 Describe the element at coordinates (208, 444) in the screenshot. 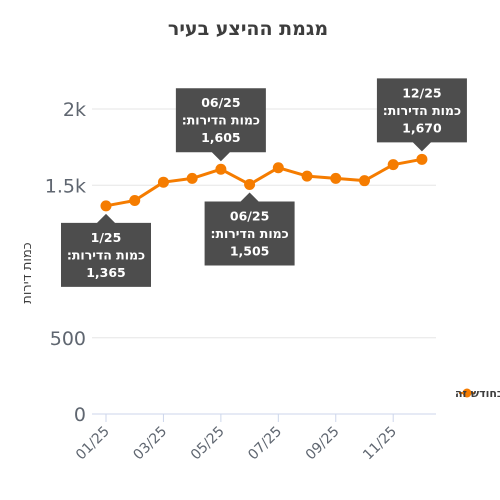

I see `x-tick-label: 05/25` at that location.